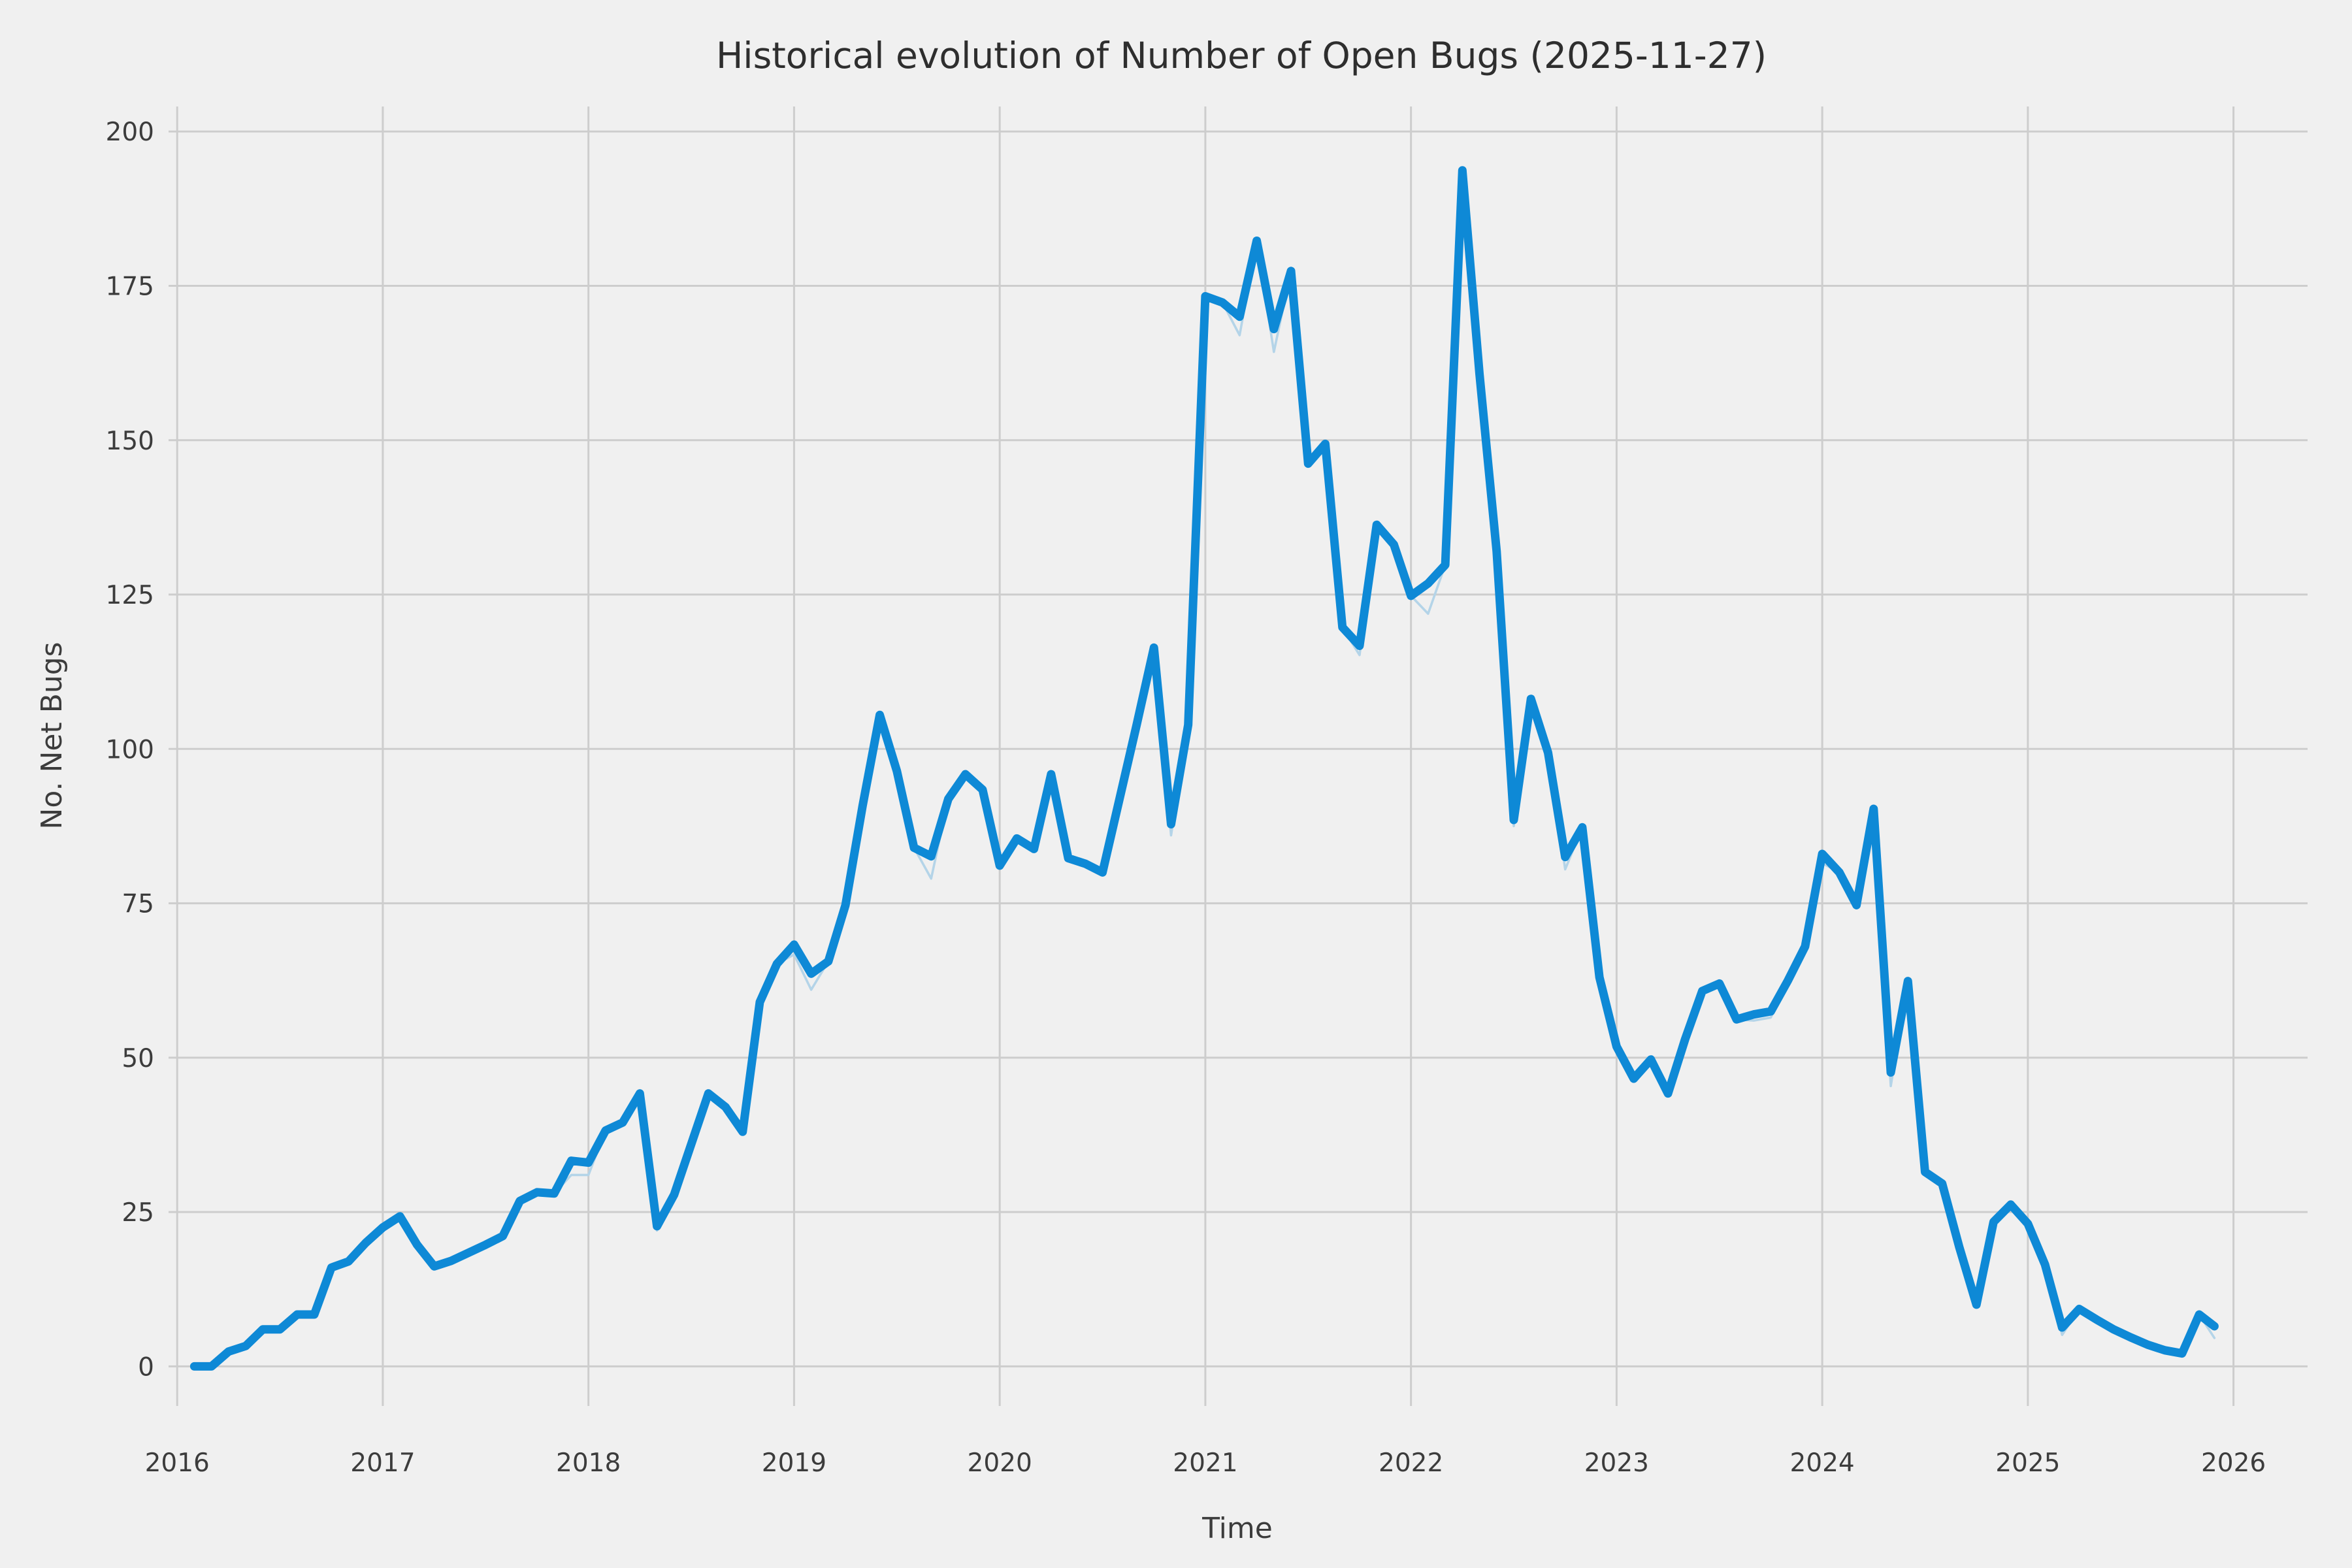 This screenshot has width=2352, height=1568. What do you see at coordinates (1616, 1463) in the screenshot?
I see `x-tick-2023: 2023` at bounding box center [1616, 1463].